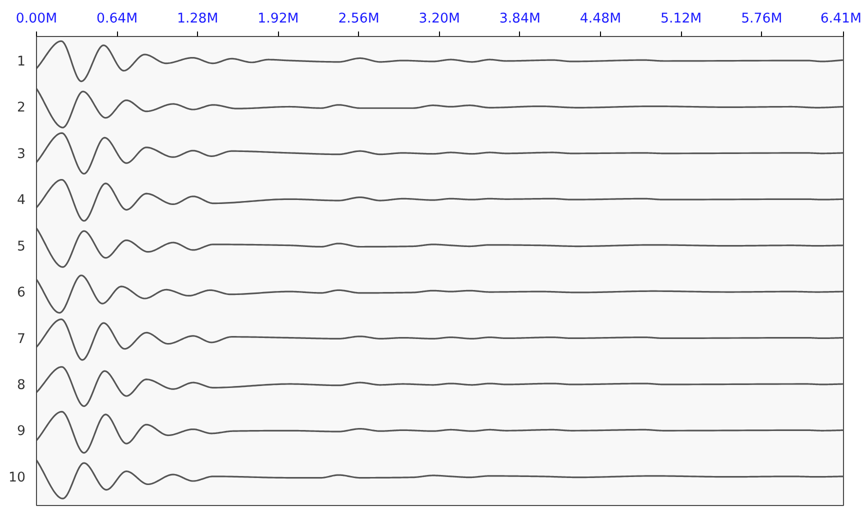 This screenshot has height=507, width=861. I want to click on x-tick-label: 4.48M, so click(601, 19).